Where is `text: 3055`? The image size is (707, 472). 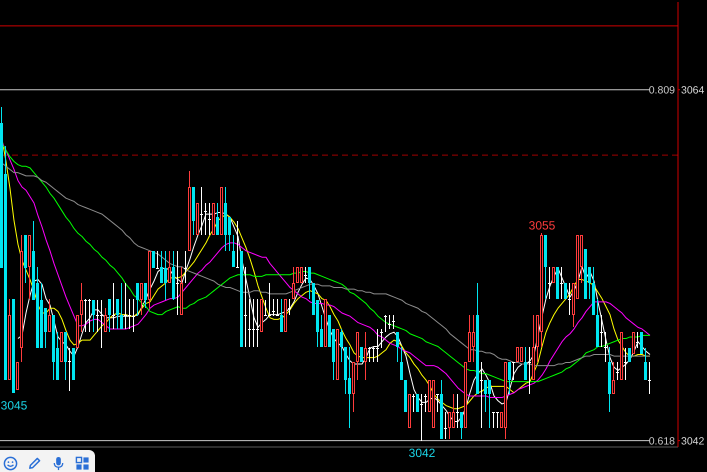
text: 3055 is located at coordinates (542, 225).